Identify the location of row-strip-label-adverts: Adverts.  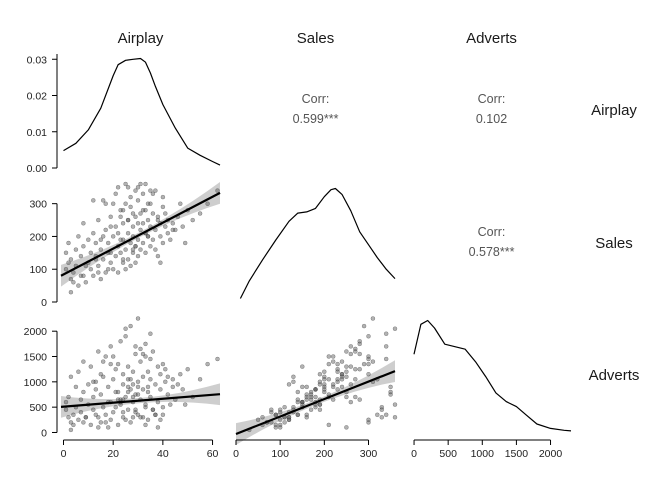
(614, 375).